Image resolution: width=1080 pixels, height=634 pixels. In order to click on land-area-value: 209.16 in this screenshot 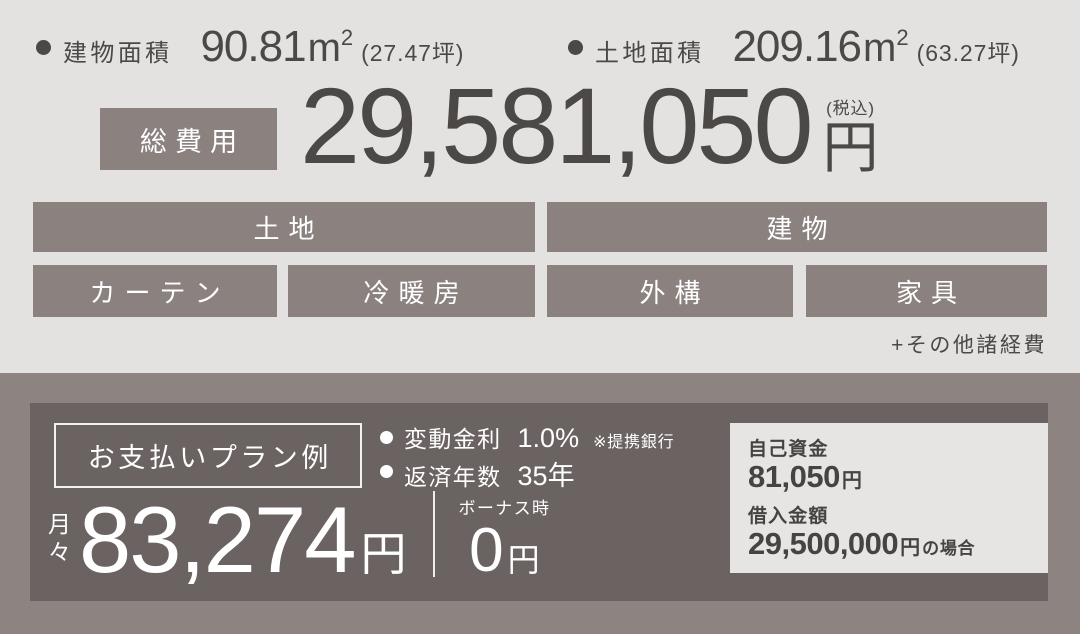, I will do `click(797, 46)`.